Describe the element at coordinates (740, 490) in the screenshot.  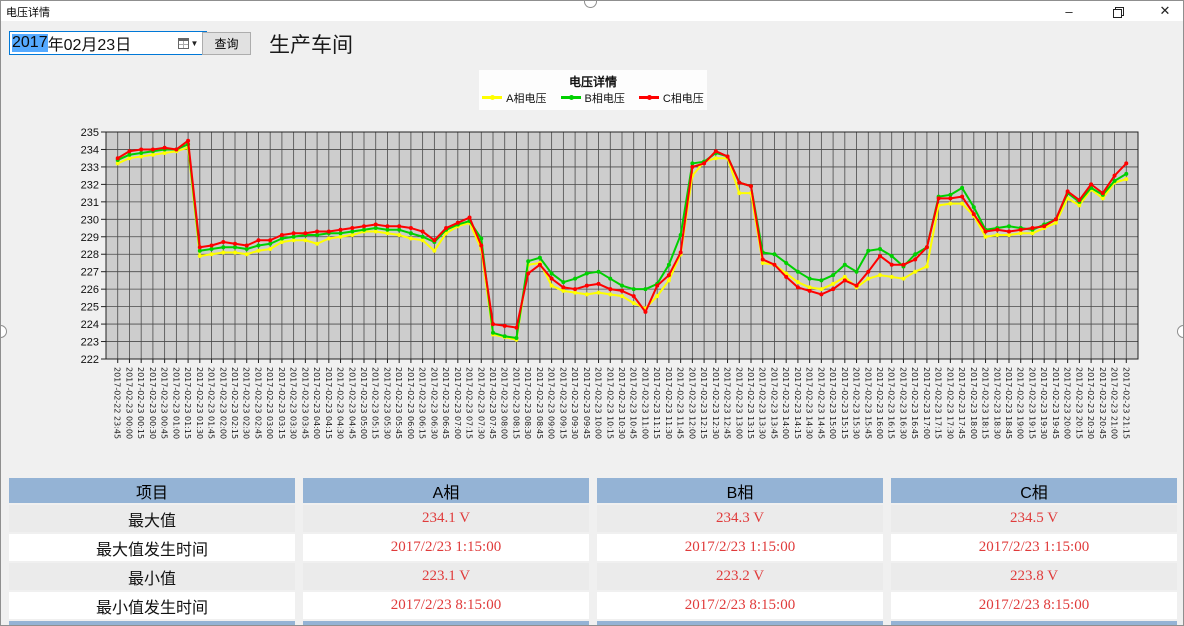
I see `table-header-phase-b: B相` at that location.